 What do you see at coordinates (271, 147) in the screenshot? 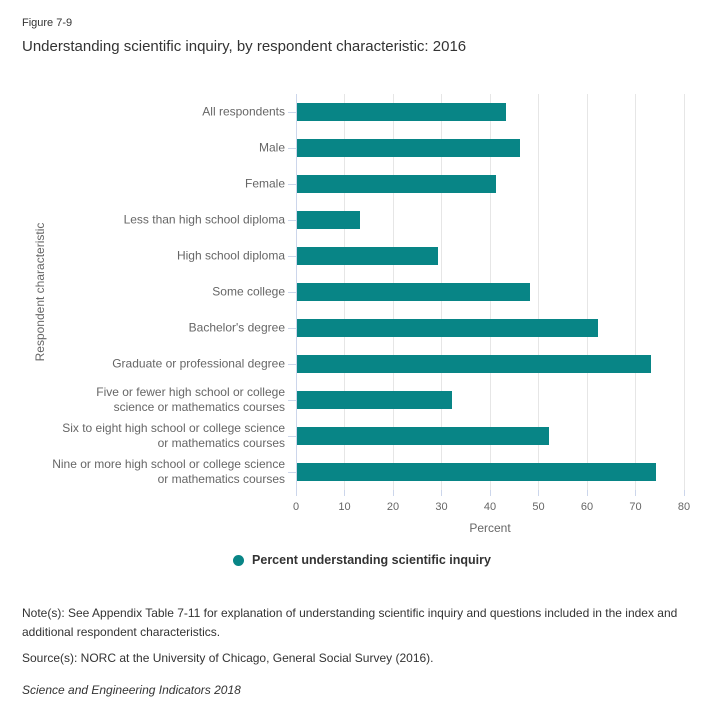
I see `category-label-1: Male` at bounding box center [271, 147].